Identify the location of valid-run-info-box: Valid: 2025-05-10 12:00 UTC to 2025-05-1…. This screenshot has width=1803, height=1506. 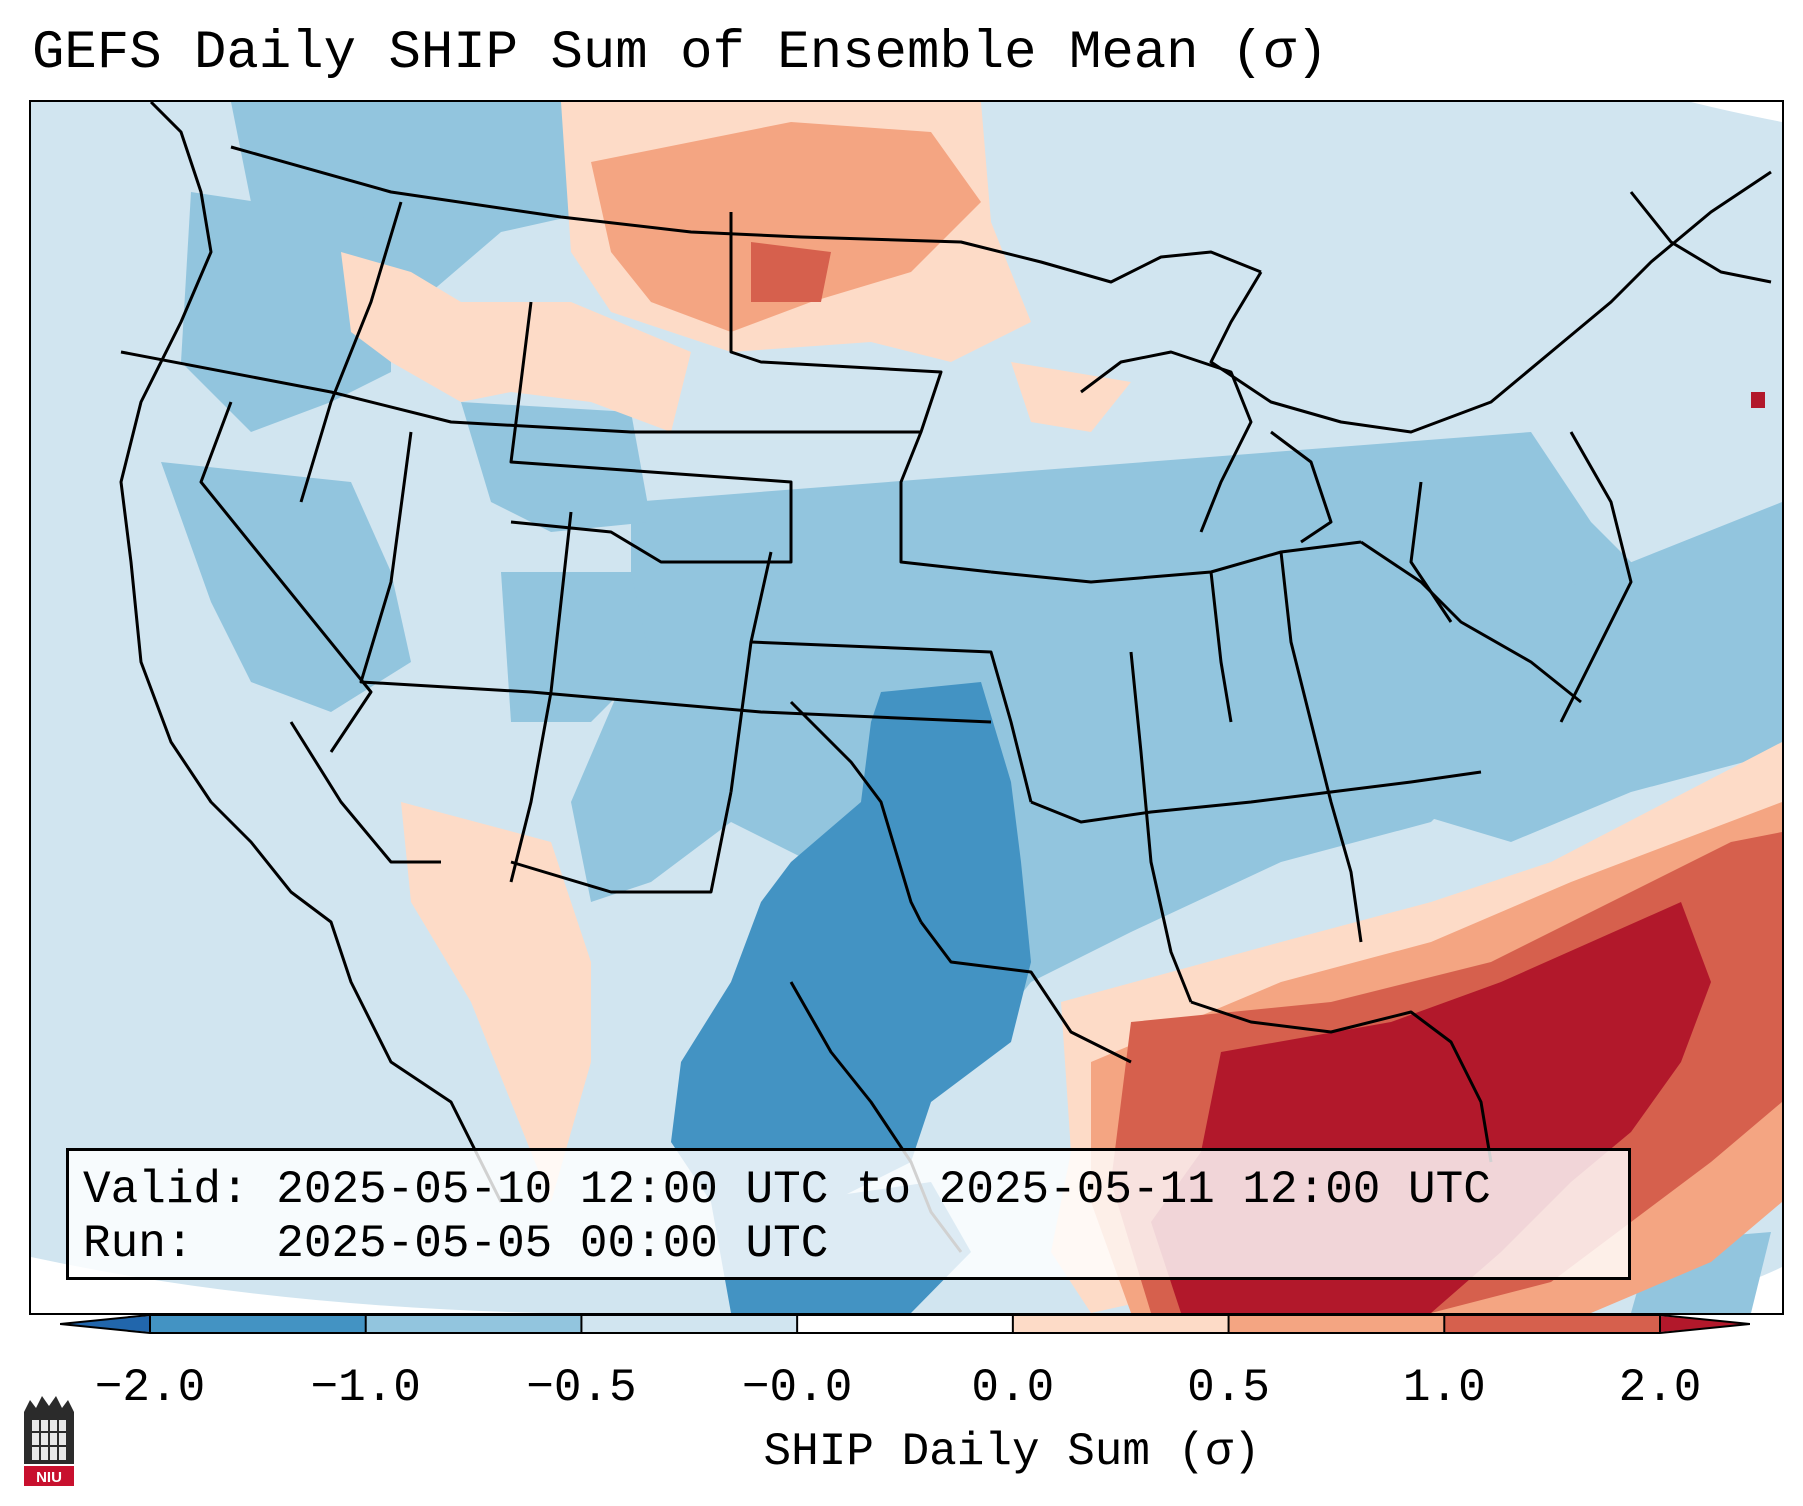
(848, 1214).